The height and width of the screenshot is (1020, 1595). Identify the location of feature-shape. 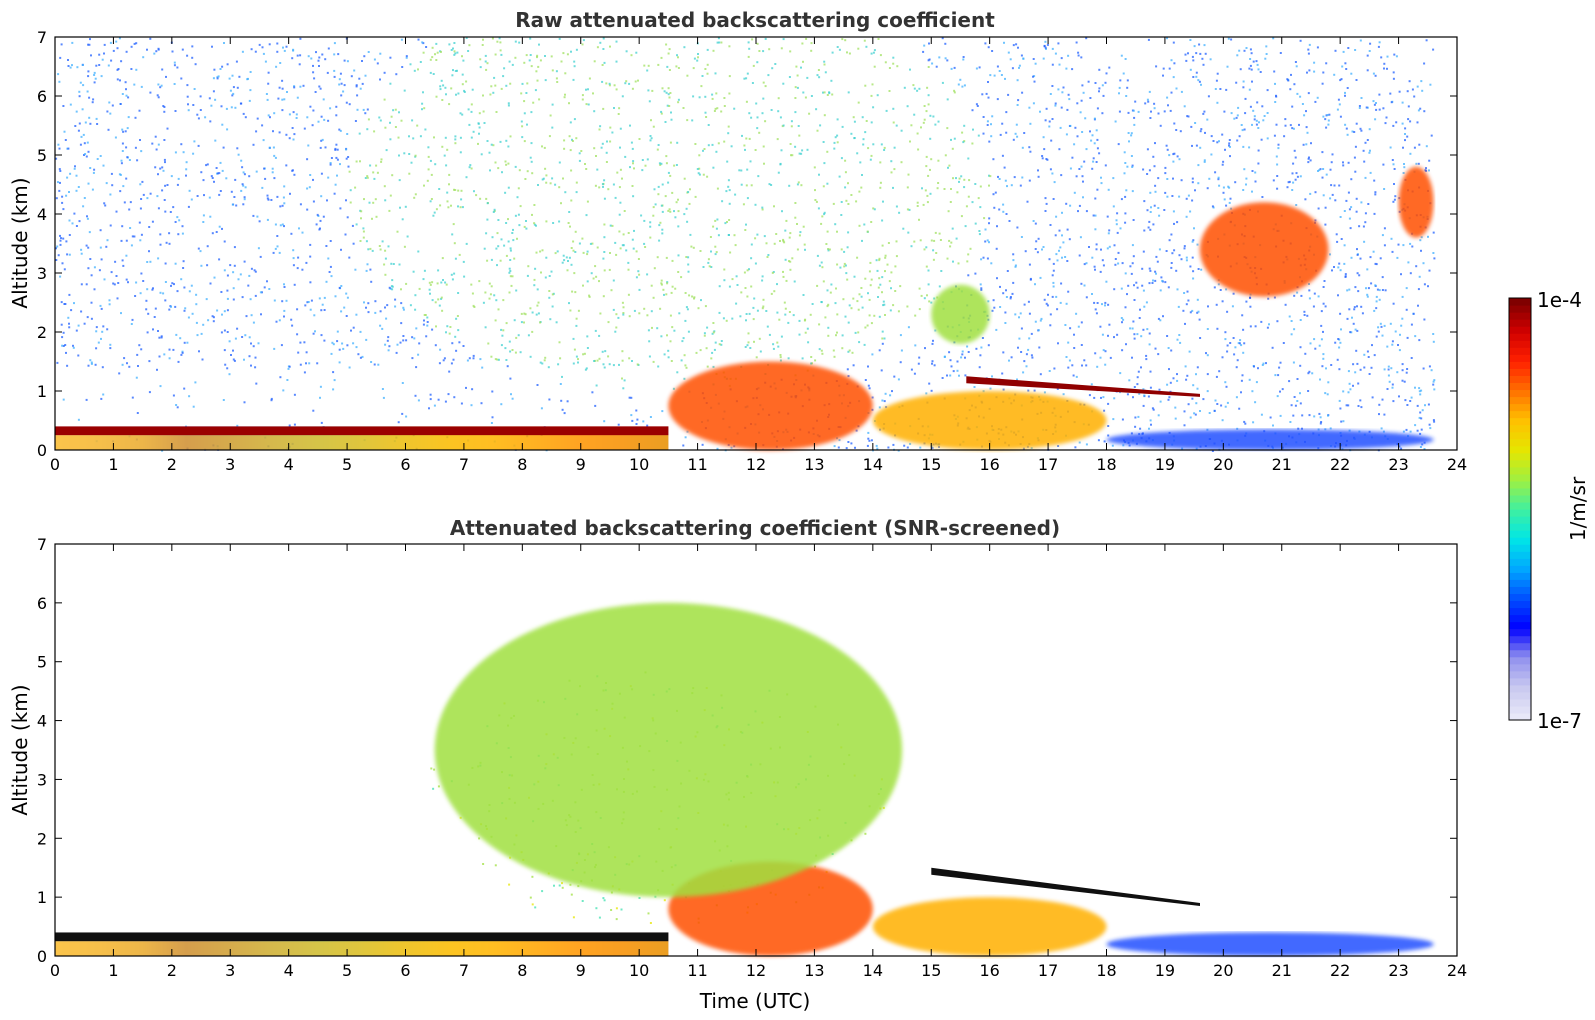
(960, 314).